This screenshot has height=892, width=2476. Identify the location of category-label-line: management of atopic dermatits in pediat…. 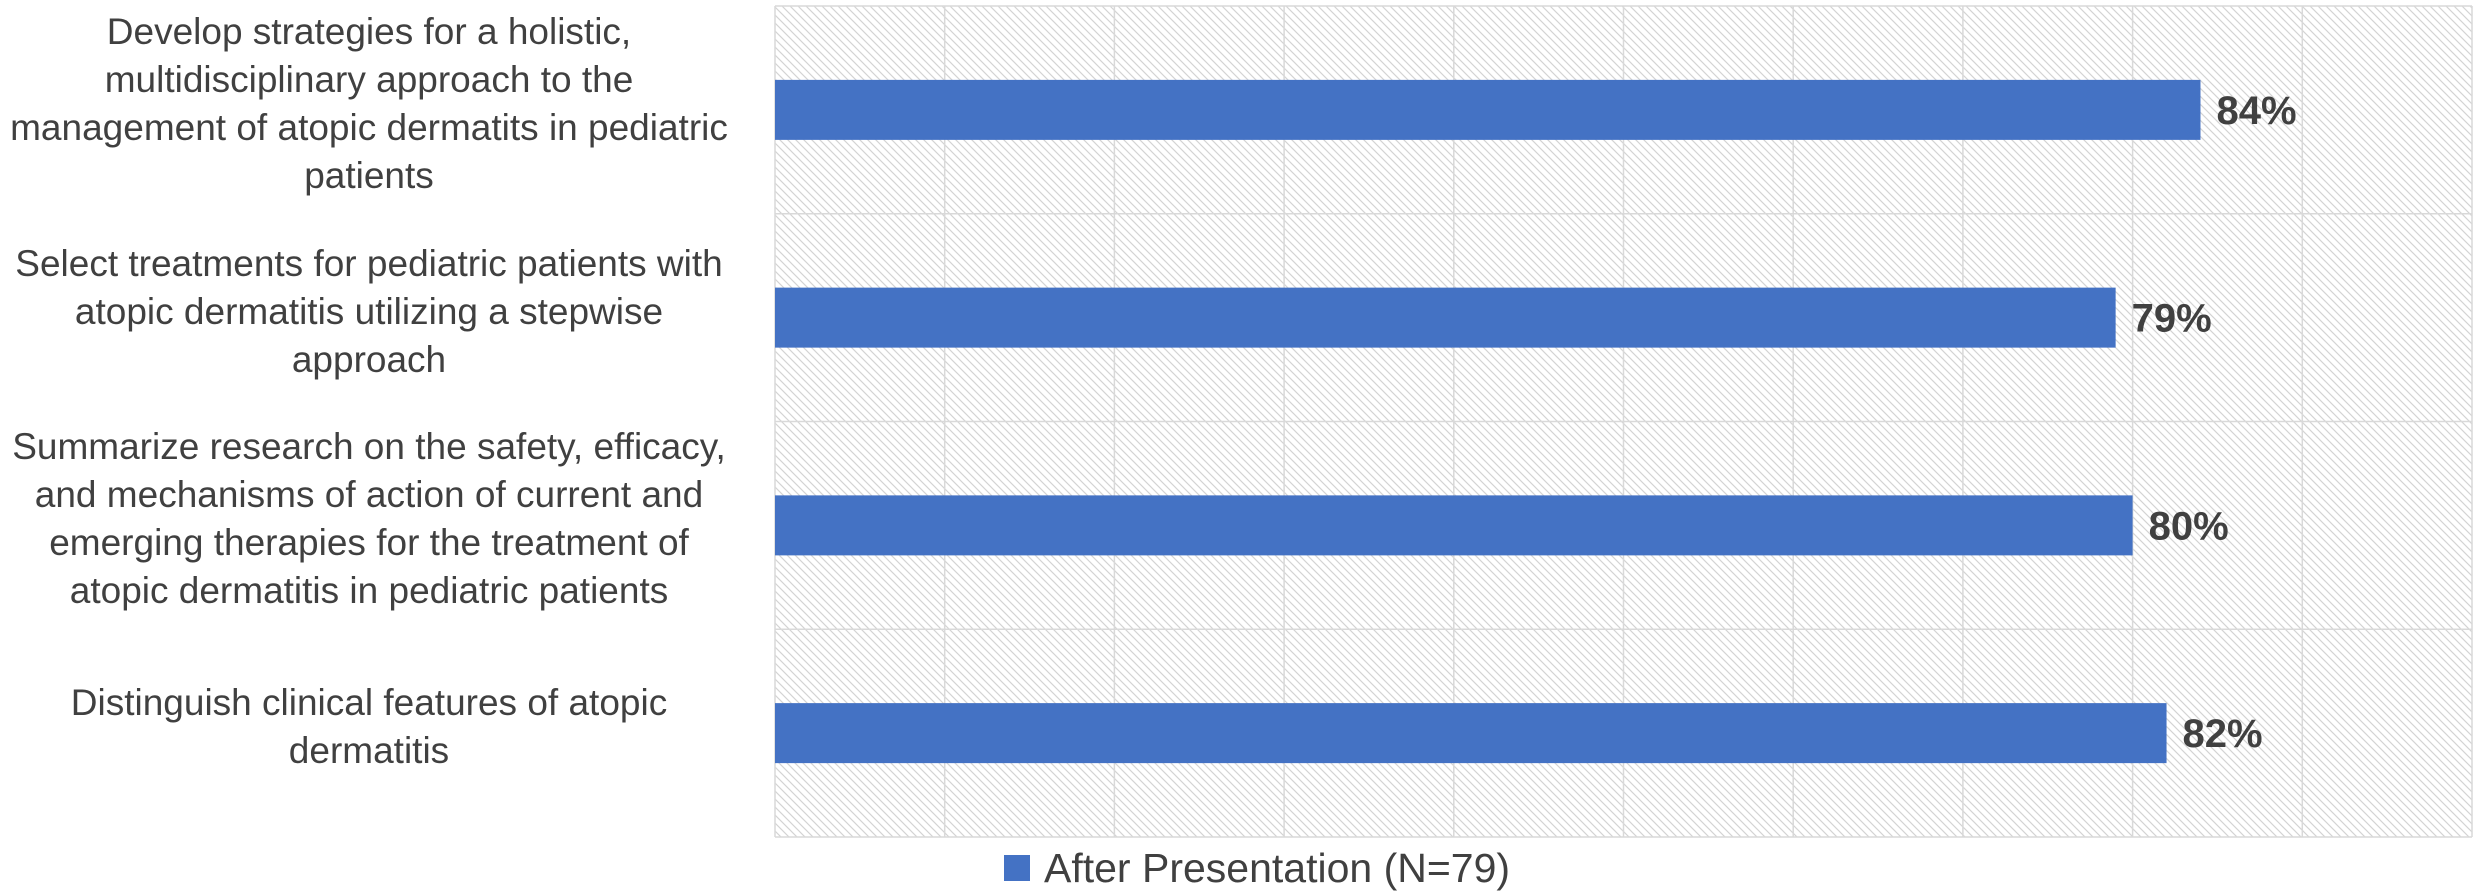
(369, 127).